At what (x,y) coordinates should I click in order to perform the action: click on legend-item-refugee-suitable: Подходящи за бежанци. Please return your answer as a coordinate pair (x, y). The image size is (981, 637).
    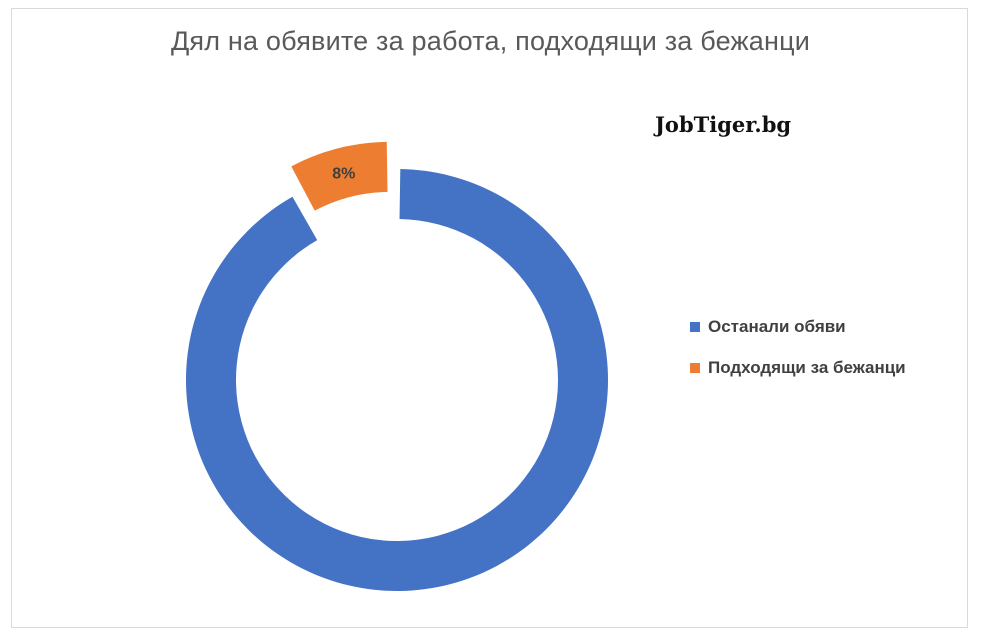
    Looking at the image, I should click on (798, 367).